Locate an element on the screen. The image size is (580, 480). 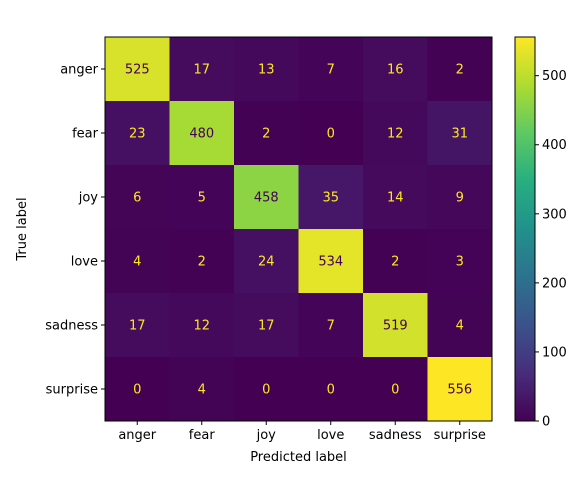
colorbar-tick-label: 400 is located at coordinates (554, 145).